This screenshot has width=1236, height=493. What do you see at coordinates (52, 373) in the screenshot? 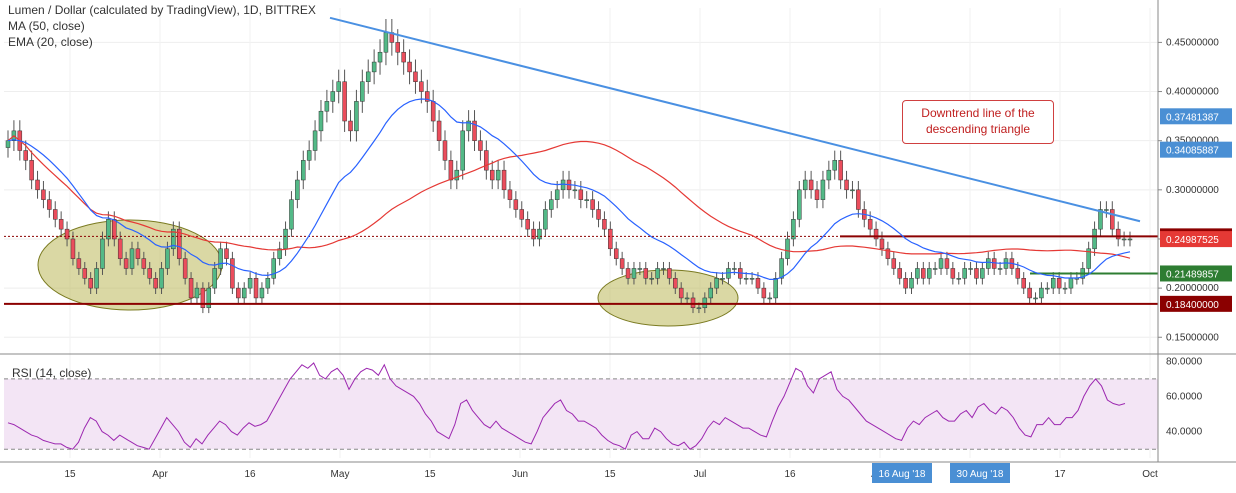
I see `rsi-legend: RSI (14, close)` at bounding box center [52, 373].